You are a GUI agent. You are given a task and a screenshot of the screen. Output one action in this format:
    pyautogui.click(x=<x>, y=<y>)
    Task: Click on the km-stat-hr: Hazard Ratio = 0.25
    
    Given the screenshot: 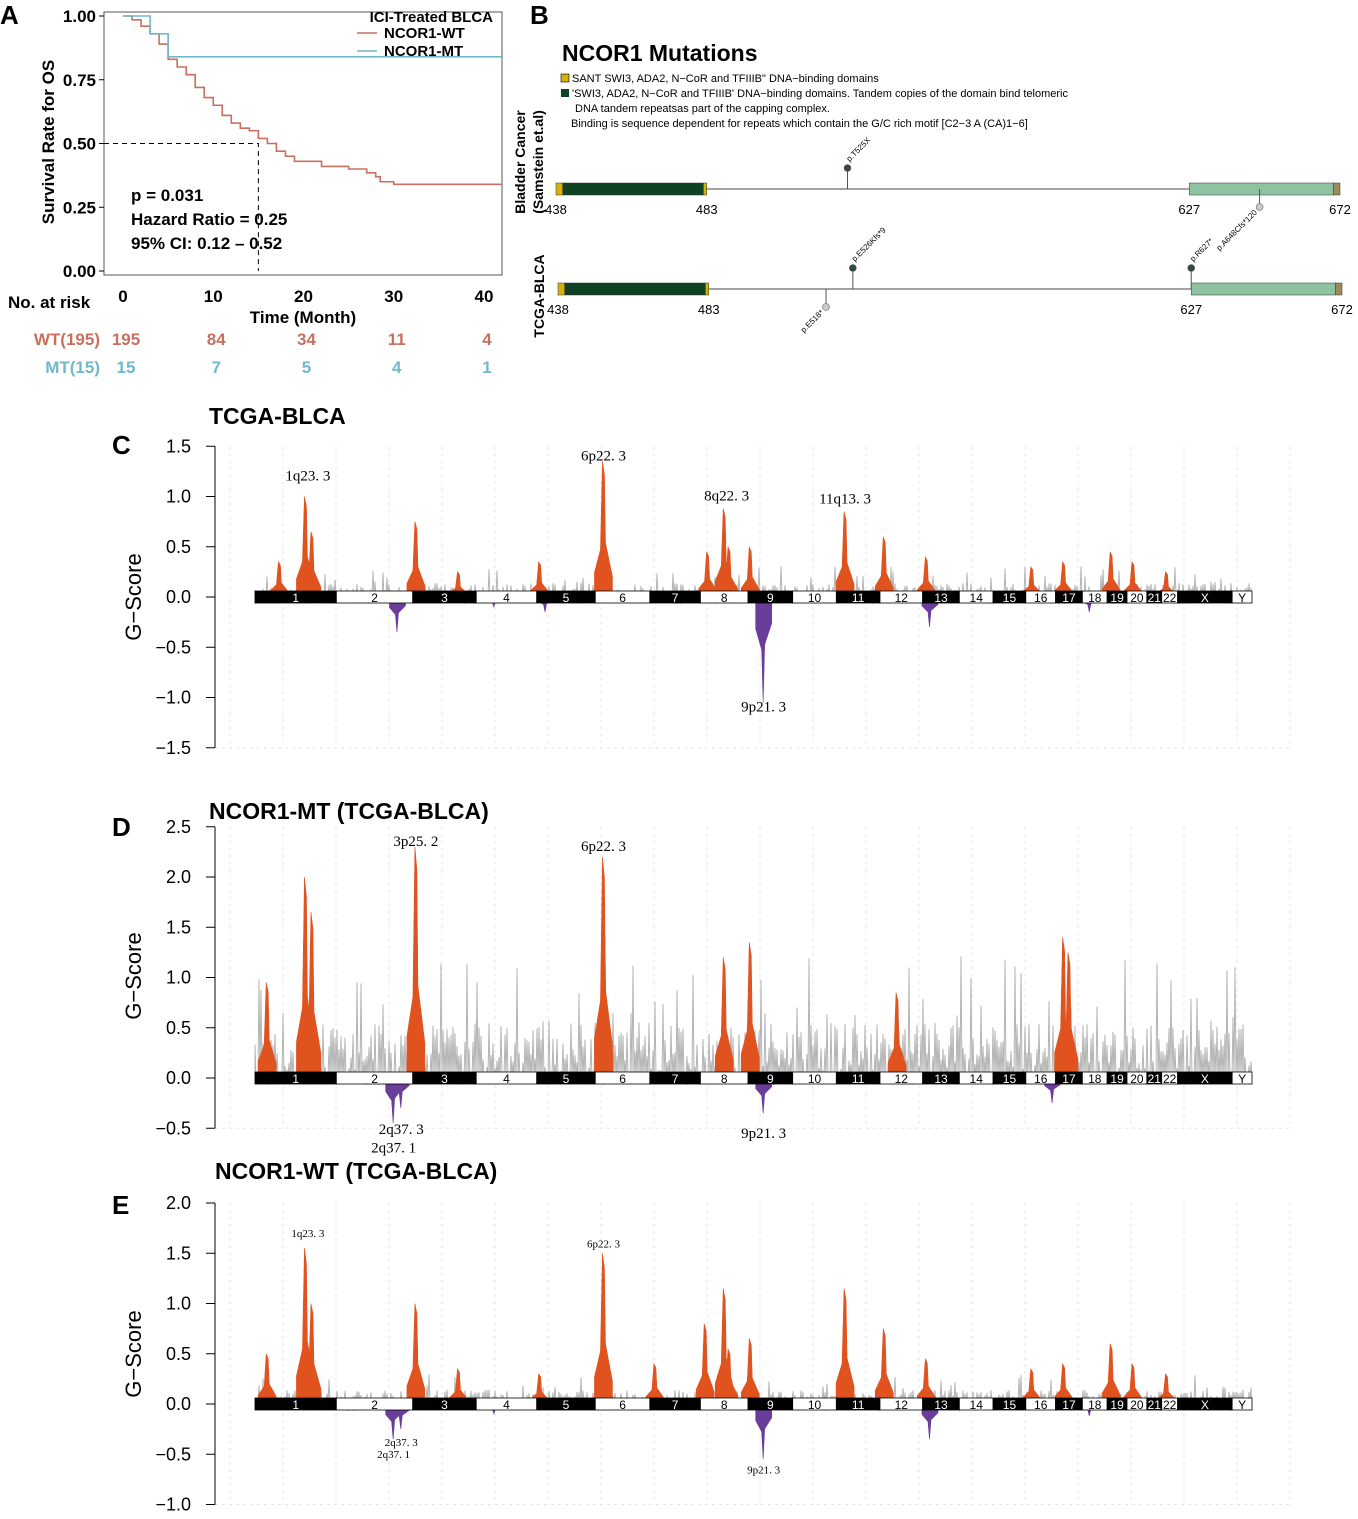 What is the action you would take?
    pyautogui.click(x=209, y=219)
    